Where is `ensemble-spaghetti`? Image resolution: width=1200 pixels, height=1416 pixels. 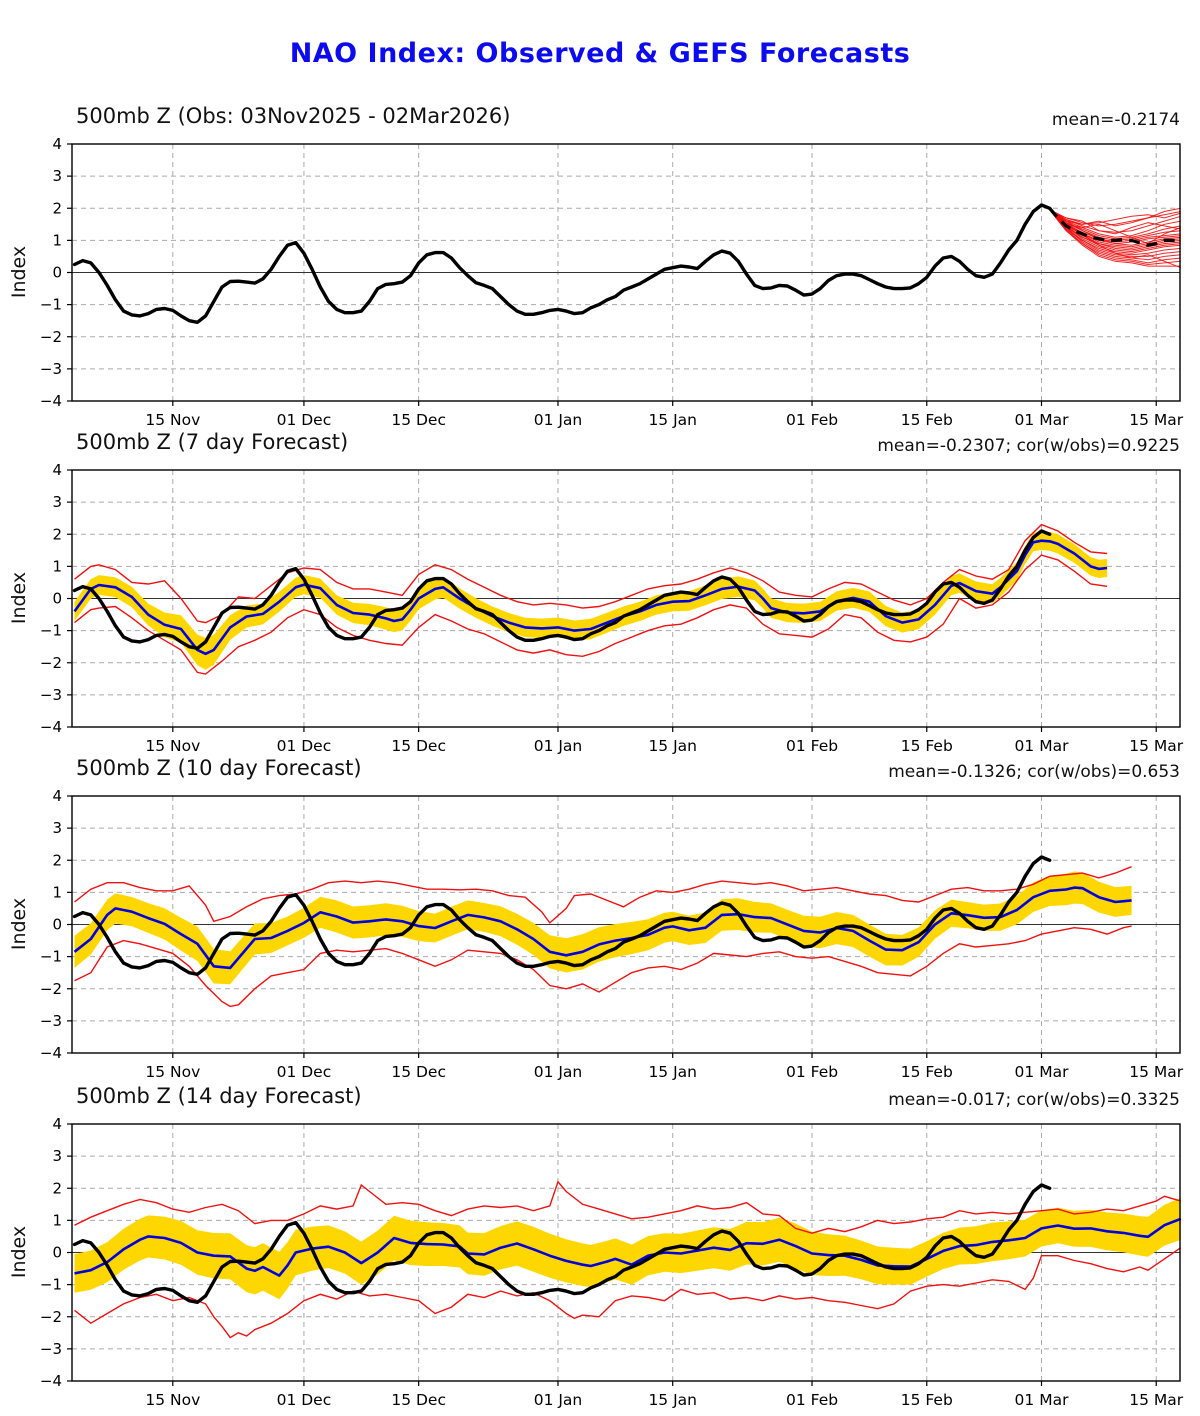
ensemble-spaghetti is located at coordinates (1115, 238).